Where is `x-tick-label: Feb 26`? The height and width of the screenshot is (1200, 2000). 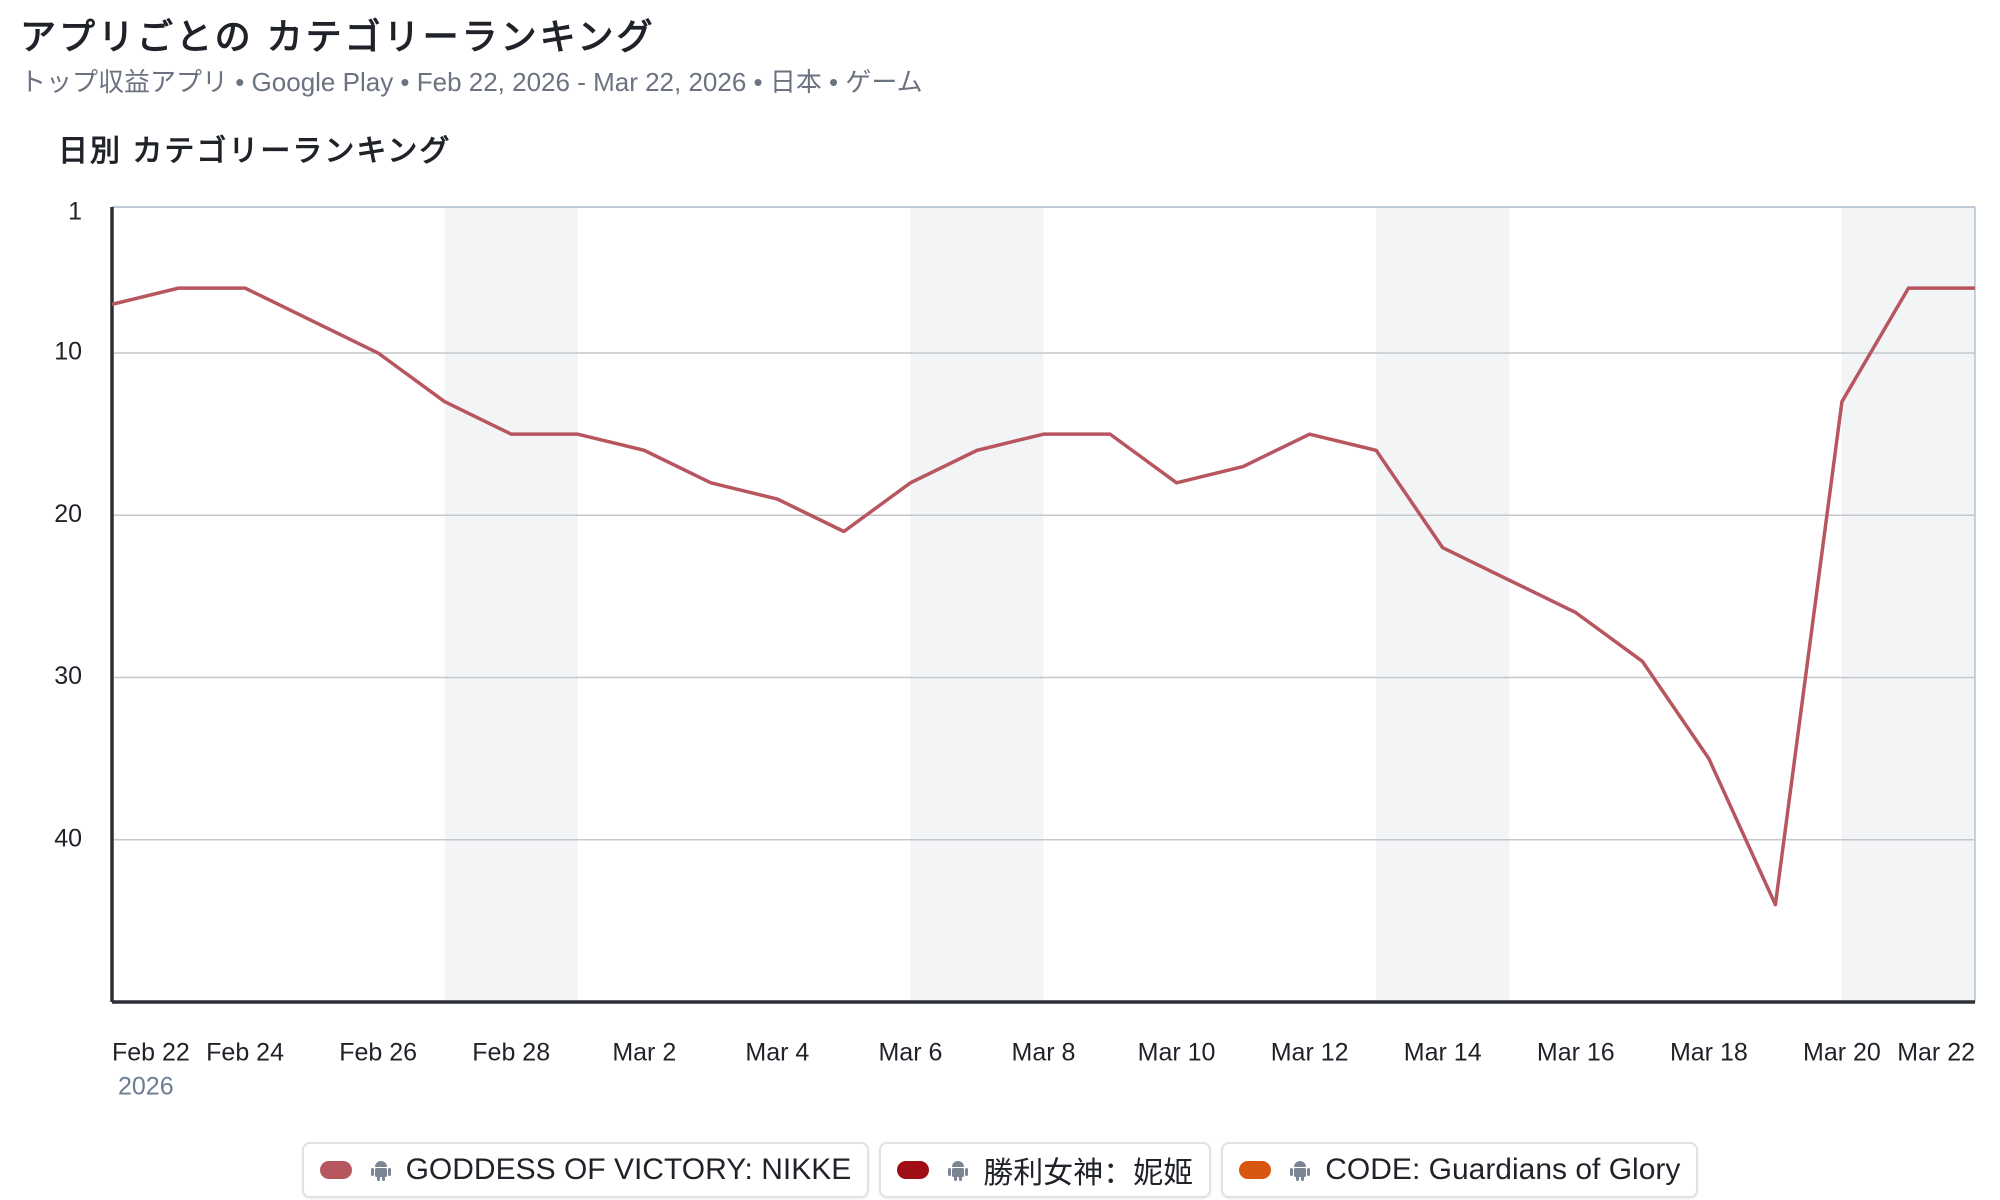 x-tick-label: Feb 26 is located at coordinates (378, 1053).